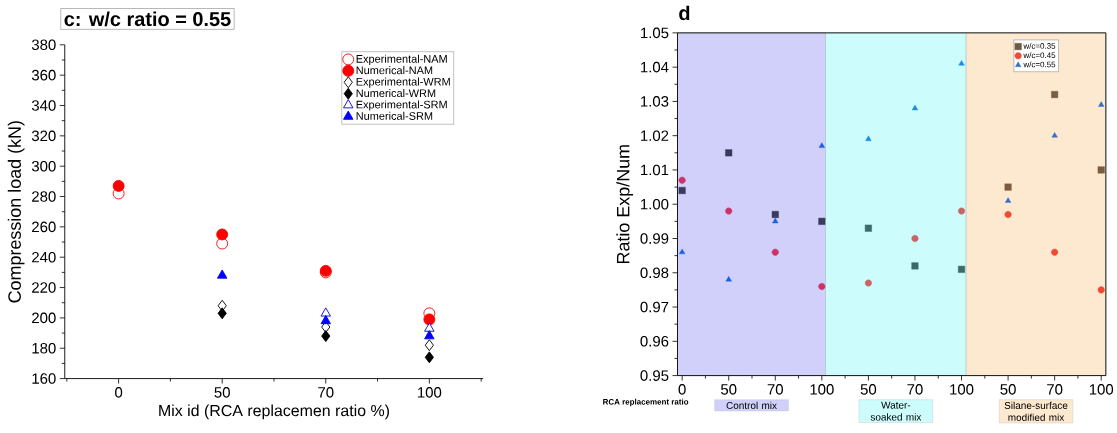 This screenshot has height=433, width=1117. What do you see at coordinates (43, 44) in the screenshot?
I see `y-tick-label: 380` at bounding box center [43, 44].